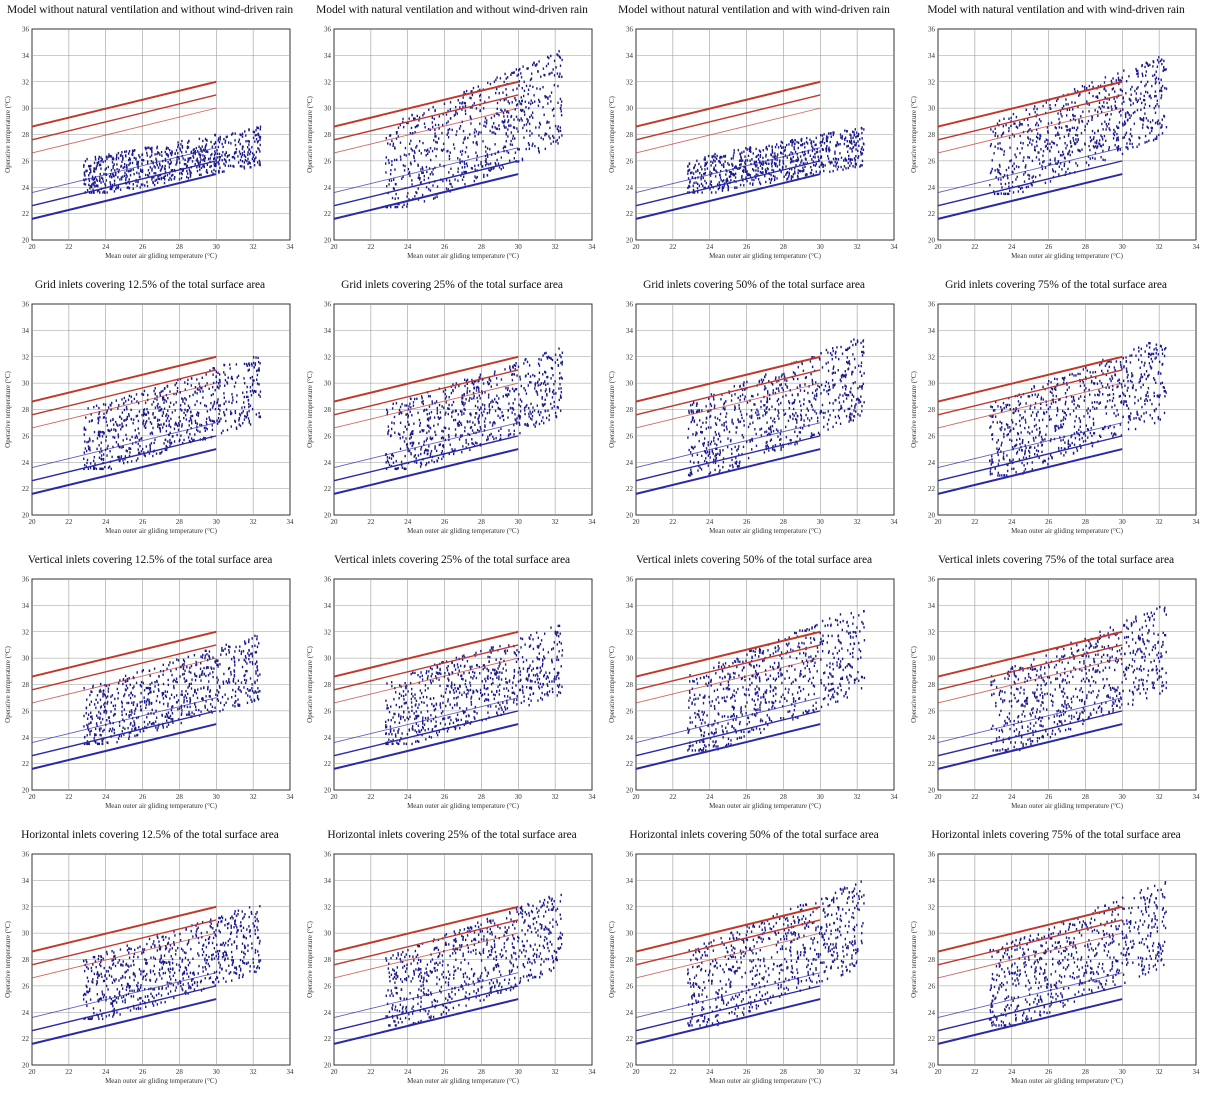 The width and height of the screenshot is (1207, 1103). Describe the element at coordinates (328, 410) in the screenshot. I see `y-tick-label: 28` at that location.